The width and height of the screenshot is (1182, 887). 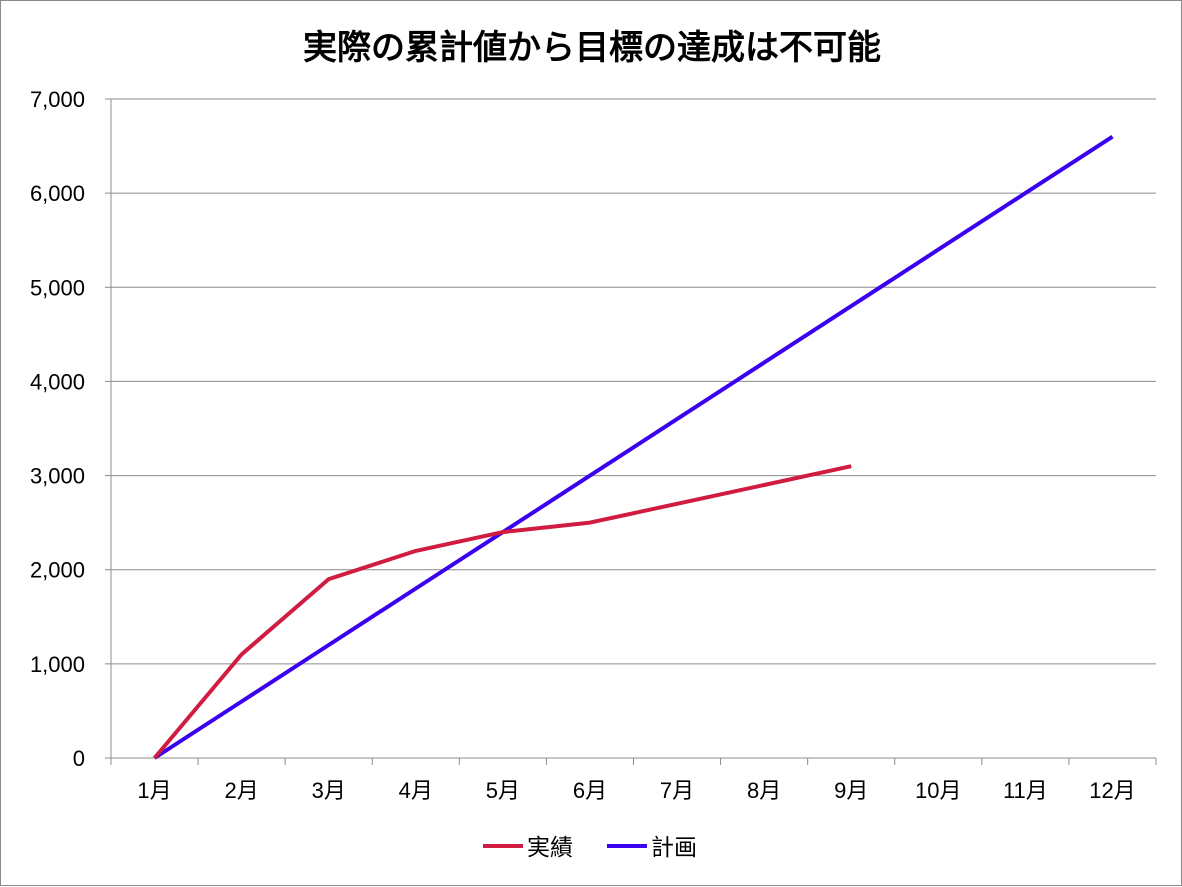 What do you see at coordinates (57, 99) in the screenshot?
I see `y-tick-label: 7,000` at bounding box center [57, 99].